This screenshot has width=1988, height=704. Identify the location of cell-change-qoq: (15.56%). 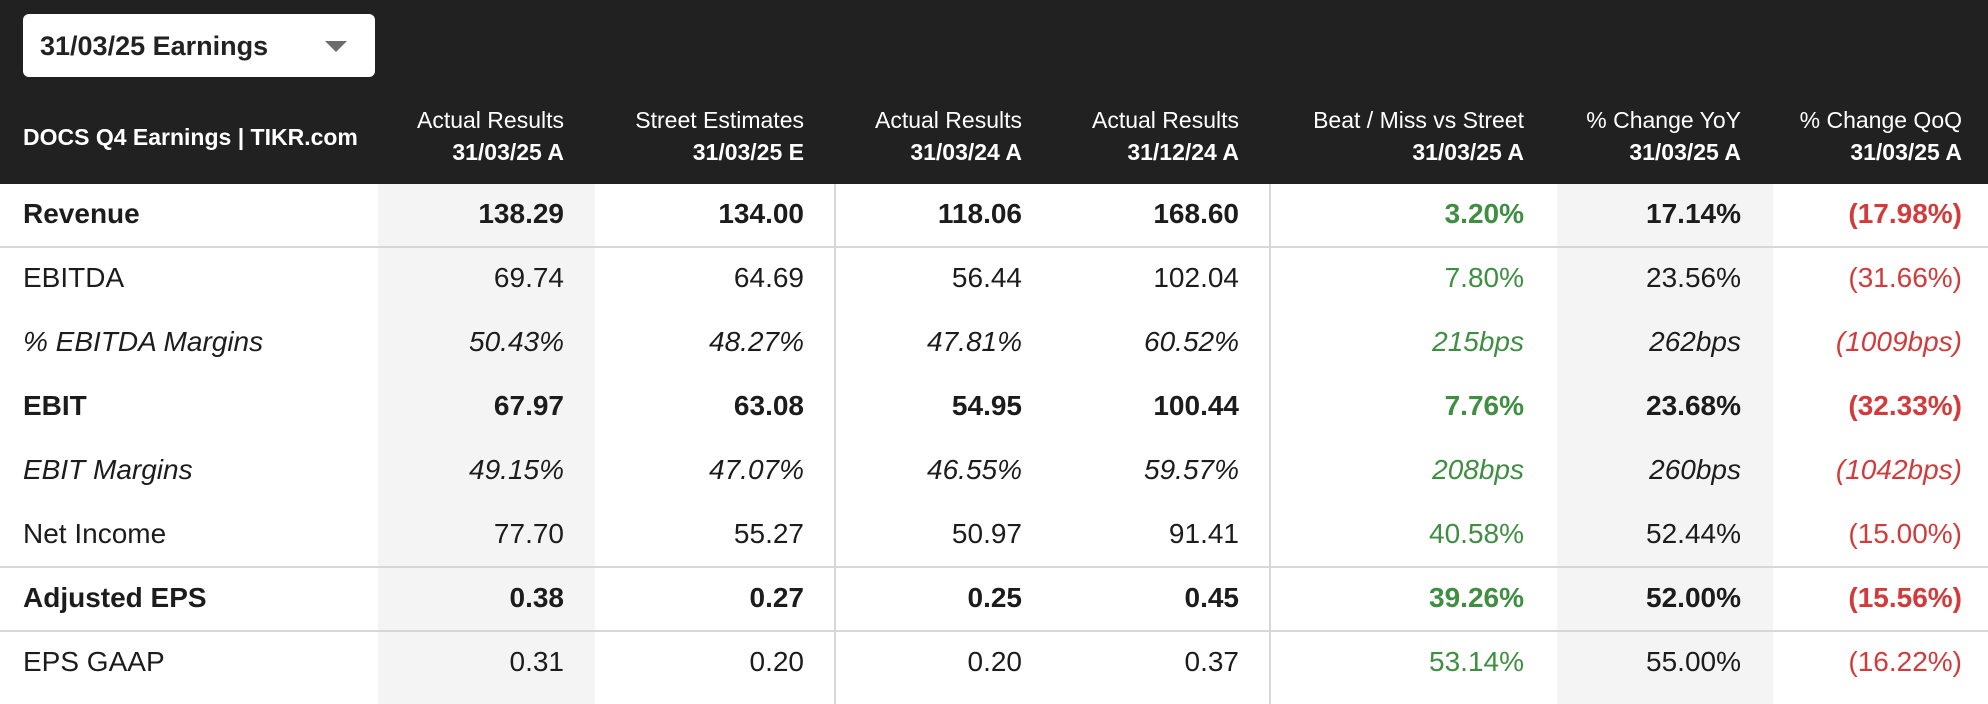
(1905, 597).